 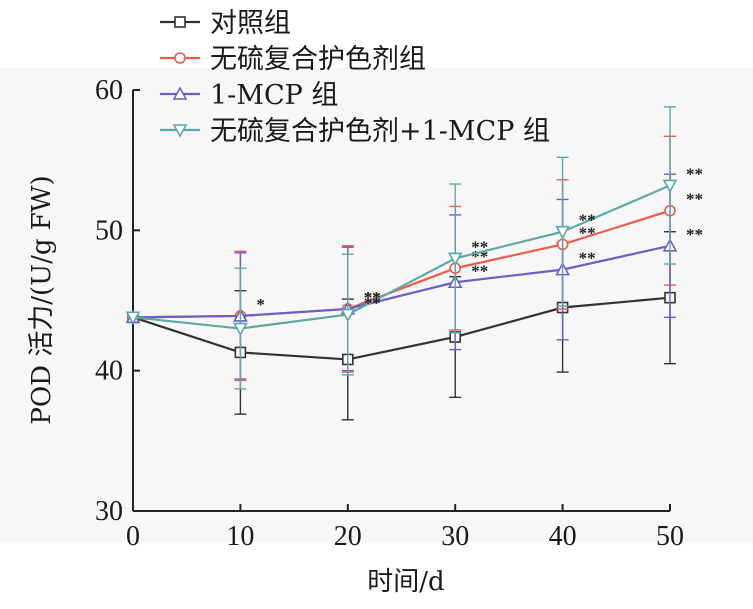 I want to click on legend-item: 无硫复合护色剂组, so click(x=293, y=59).